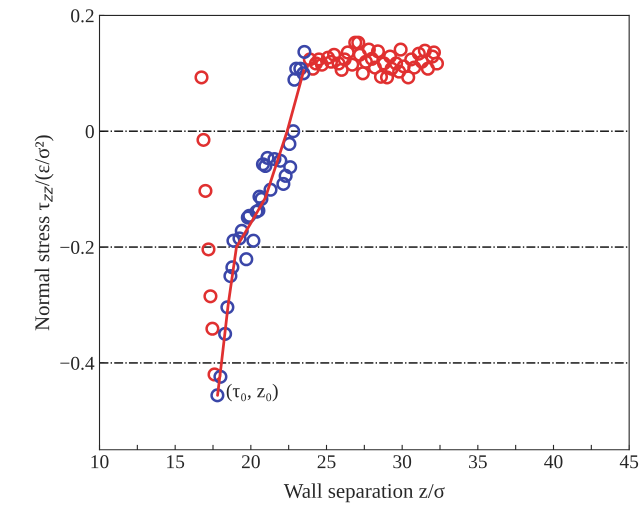 The width and height of the screenshot is (642, 514). Describe the element at coordinates (77, 247) in the screenshot. I see `y-tick-label: −0.2` at that location.